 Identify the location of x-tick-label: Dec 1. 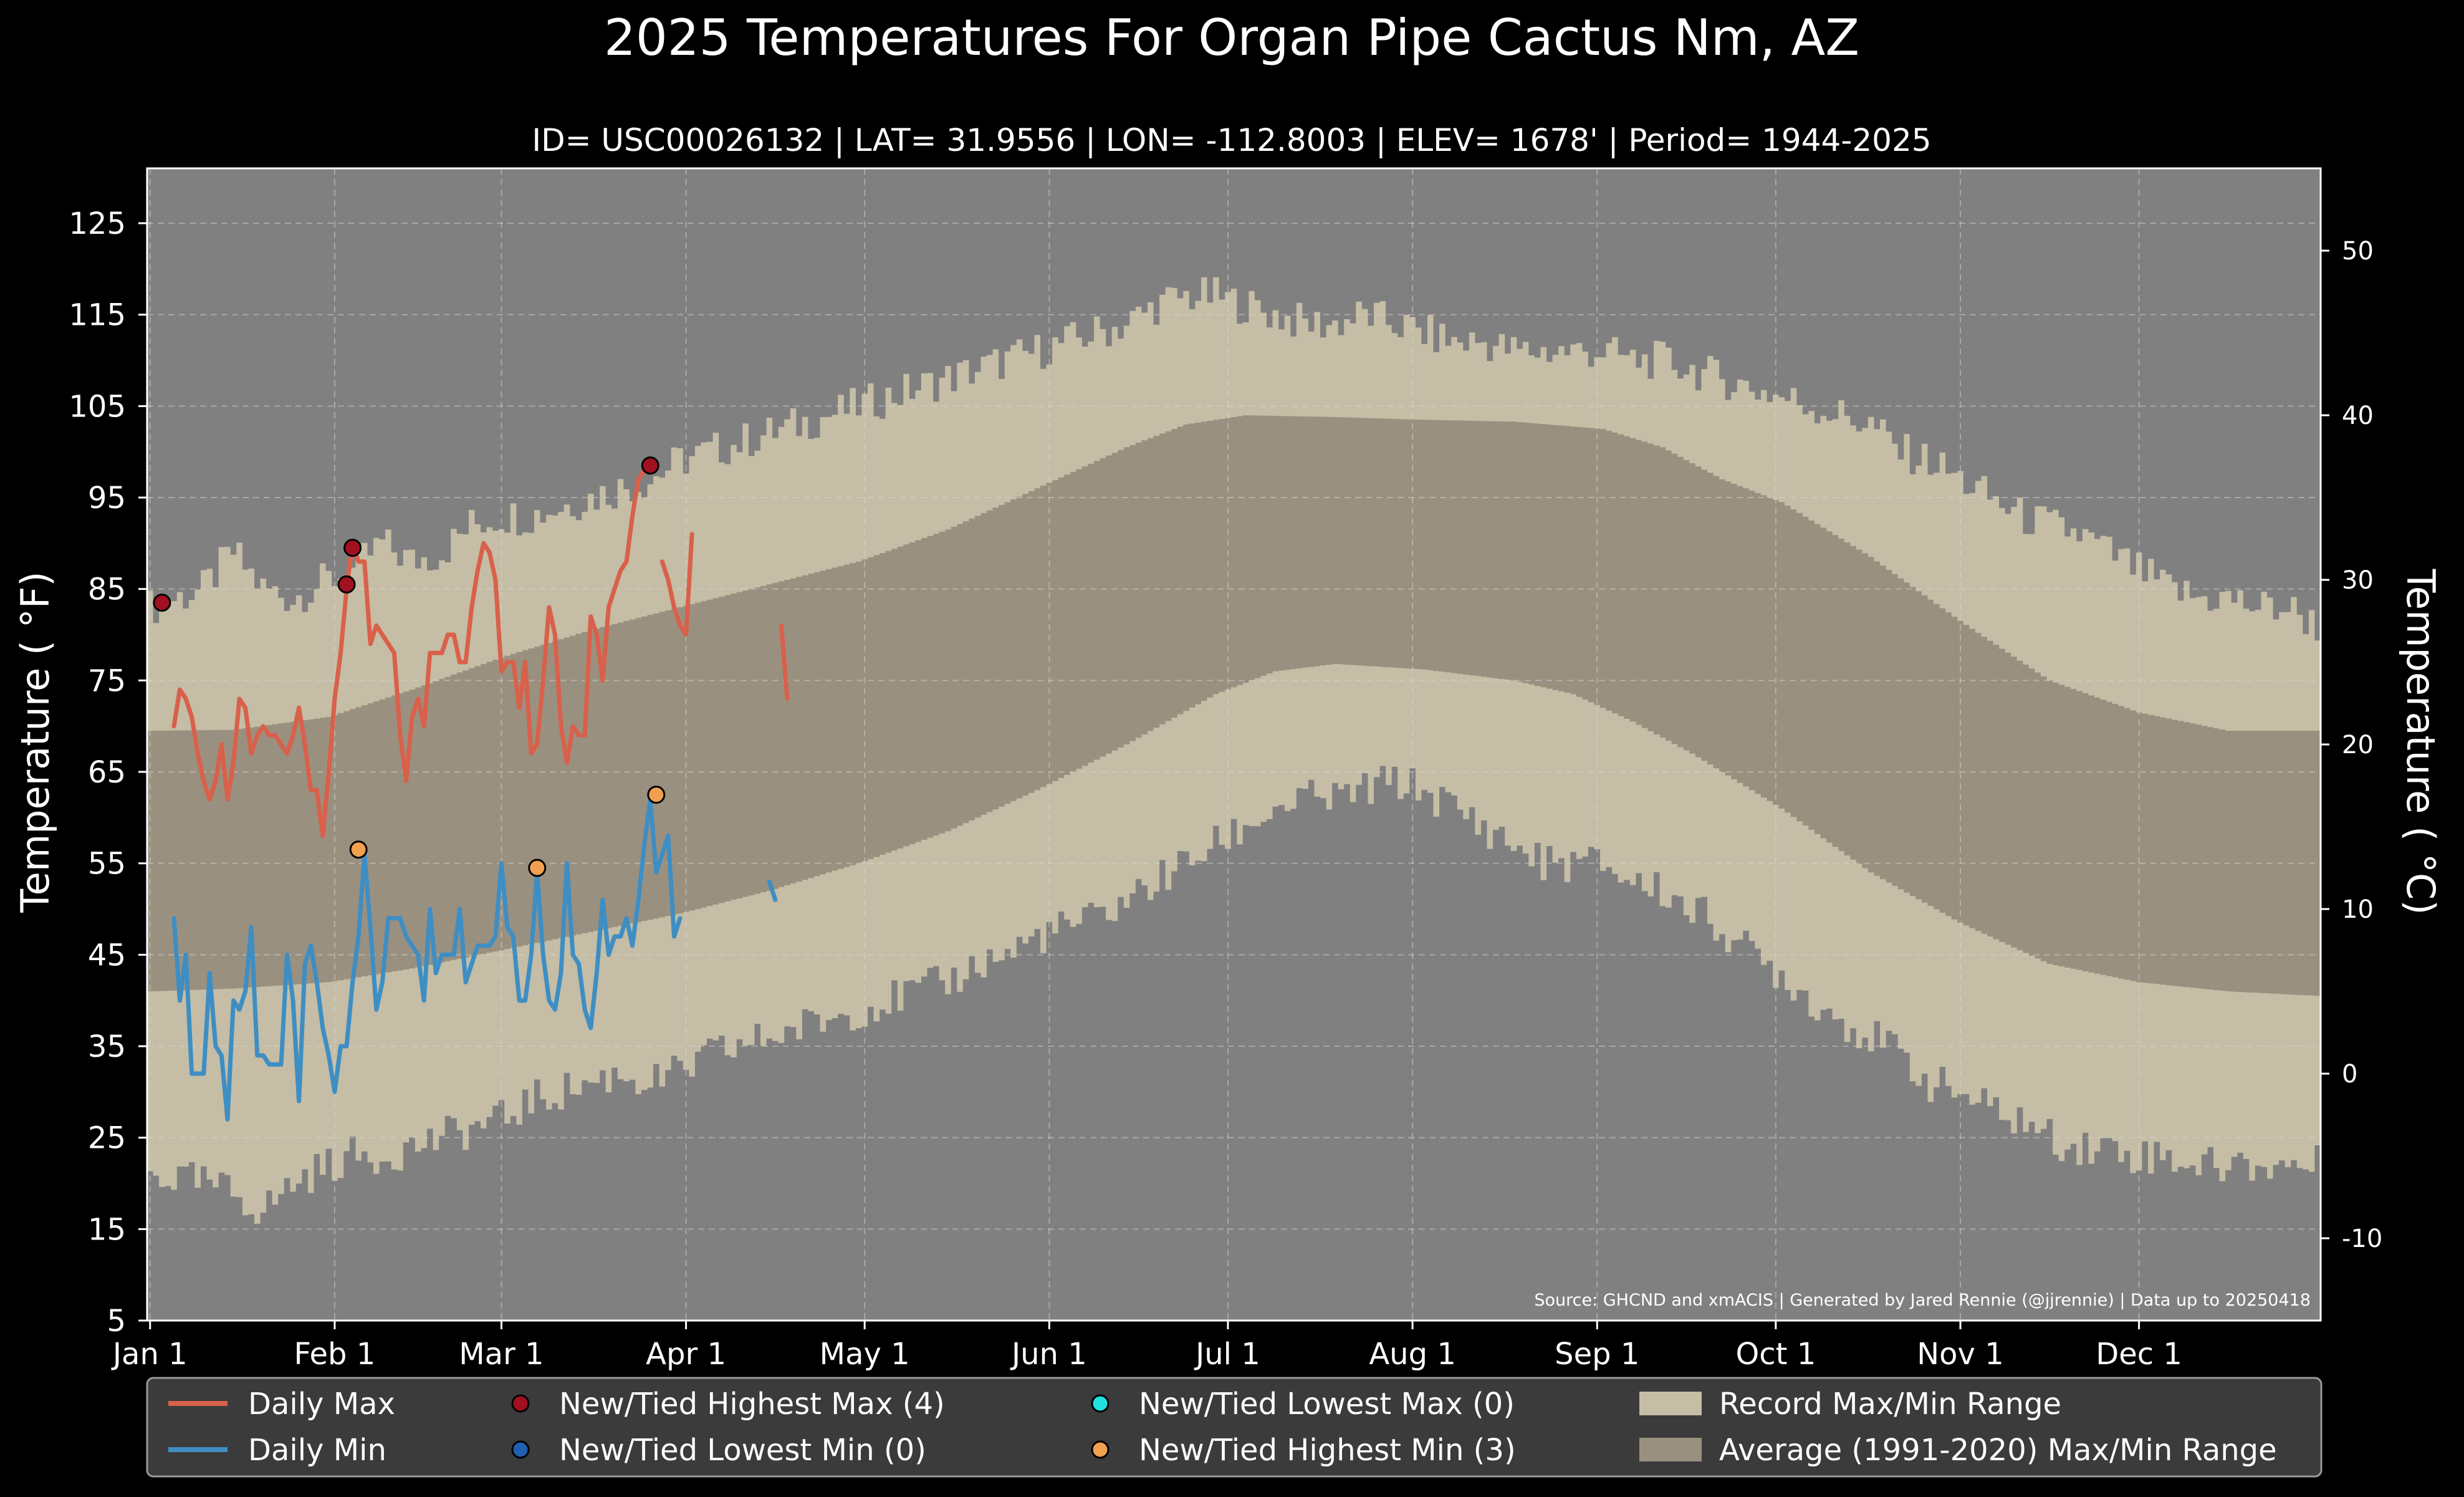
(2139, 1354).